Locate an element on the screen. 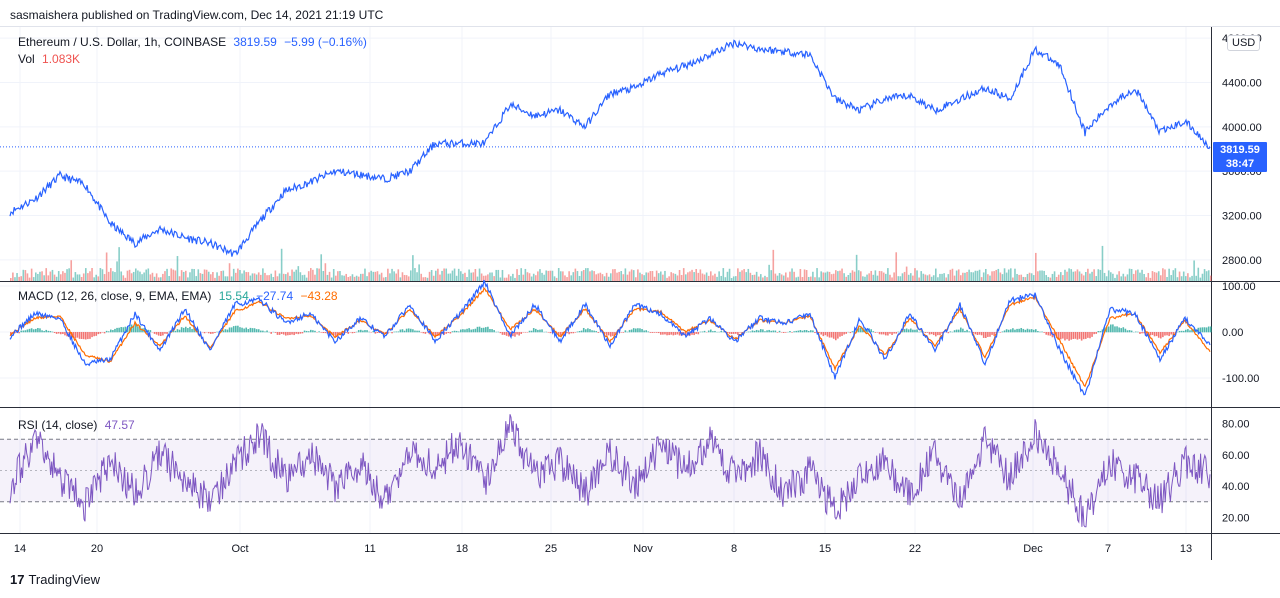  price-change-value: −5.99 (−0.16%) is located at coordinates (325, 42).